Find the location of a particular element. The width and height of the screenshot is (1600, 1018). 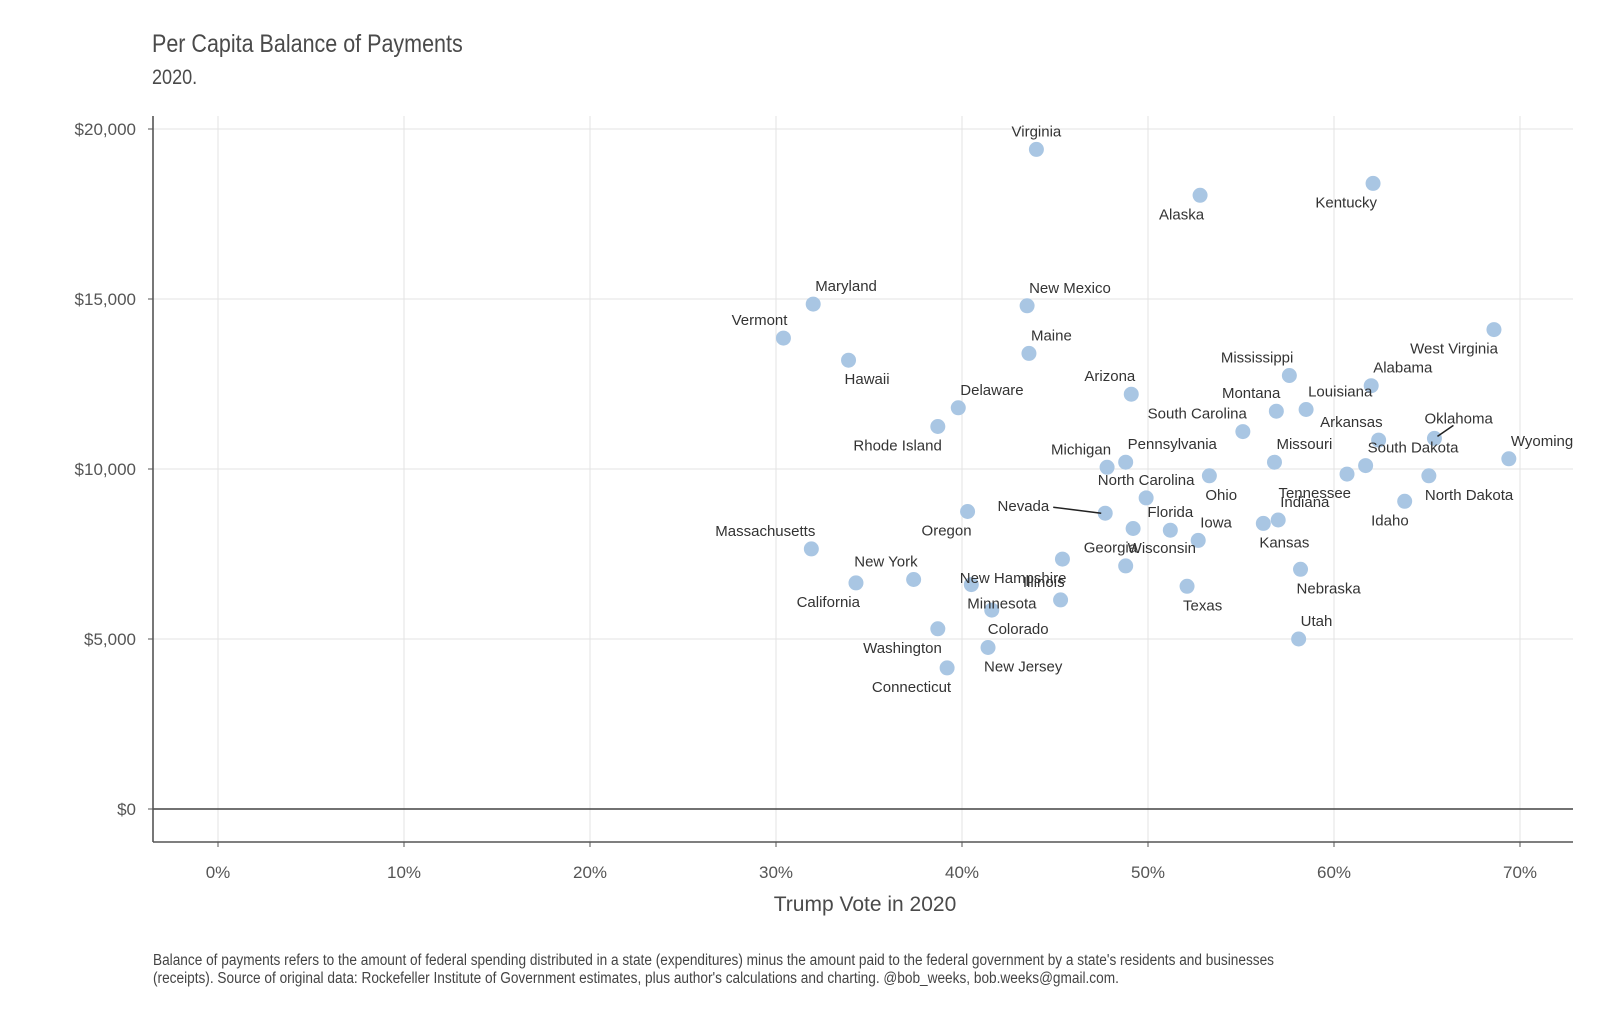

y-tick-label: $15,000 is located at coordinates (105, 299).